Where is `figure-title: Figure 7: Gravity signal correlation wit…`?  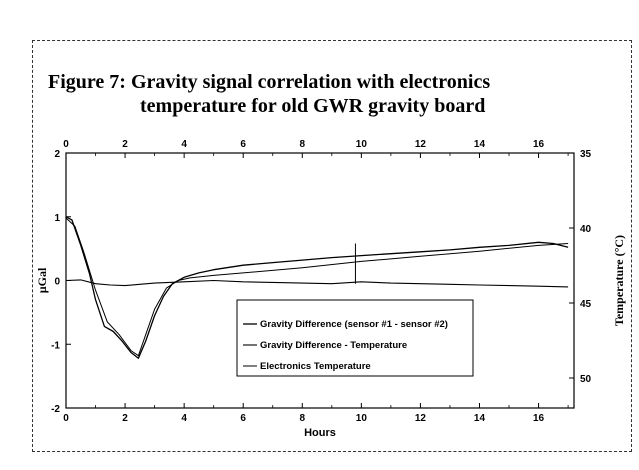
figure-title: Figure 7: Gravity signal correlation wit… is located at coordinates (328, 94).